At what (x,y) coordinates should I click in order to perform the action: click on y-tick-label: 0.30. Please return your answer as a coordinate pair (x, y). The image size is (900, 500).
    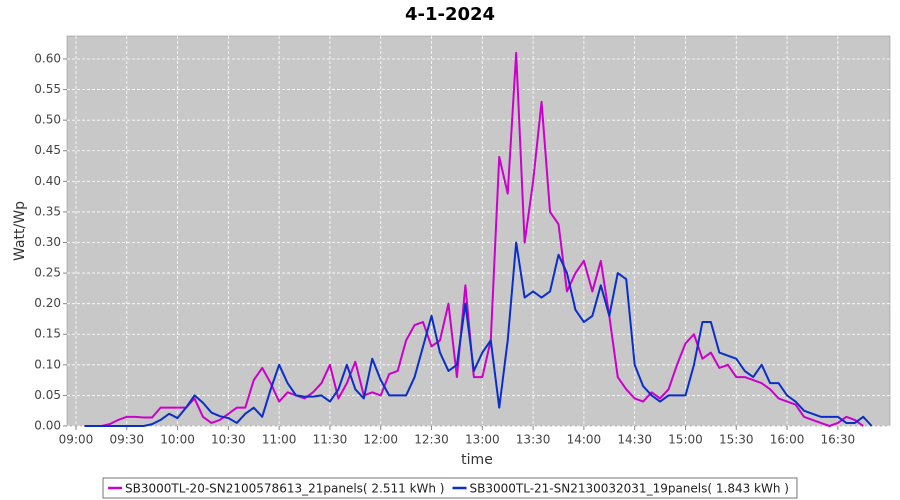
    Looking at the image, I should click on (47, 242).